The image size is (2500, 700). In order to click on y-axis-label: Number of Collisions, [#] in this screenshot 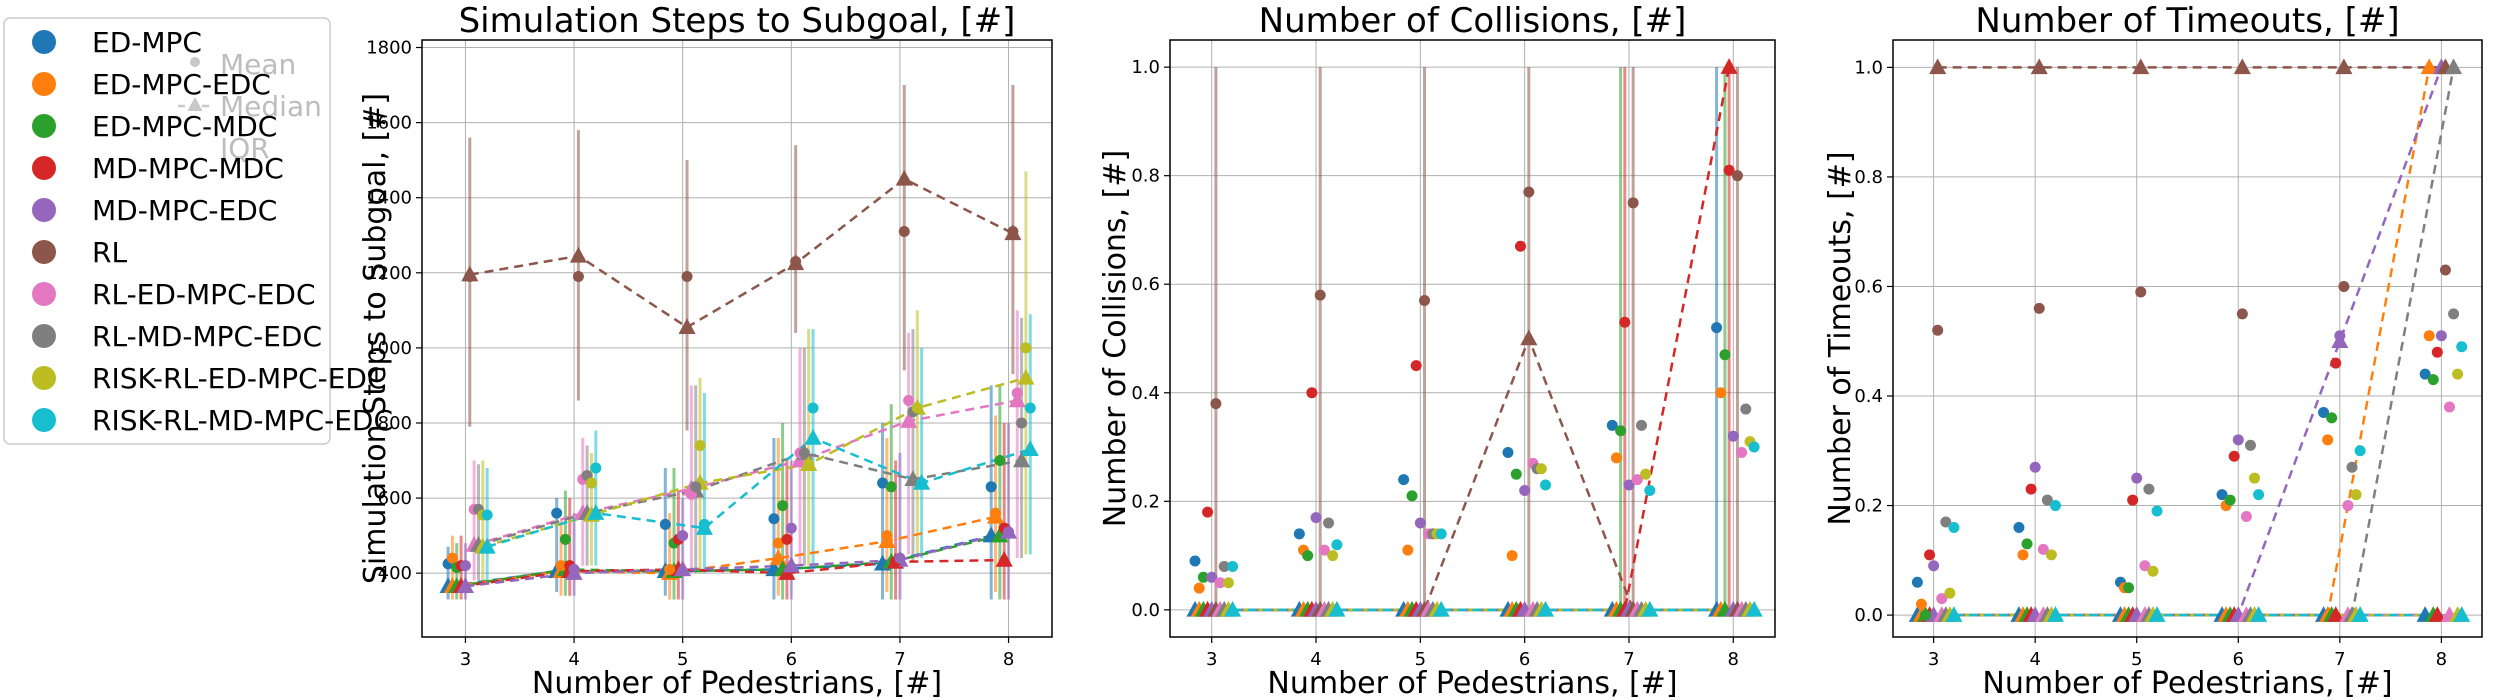, I will do `click(1115, 338)`.